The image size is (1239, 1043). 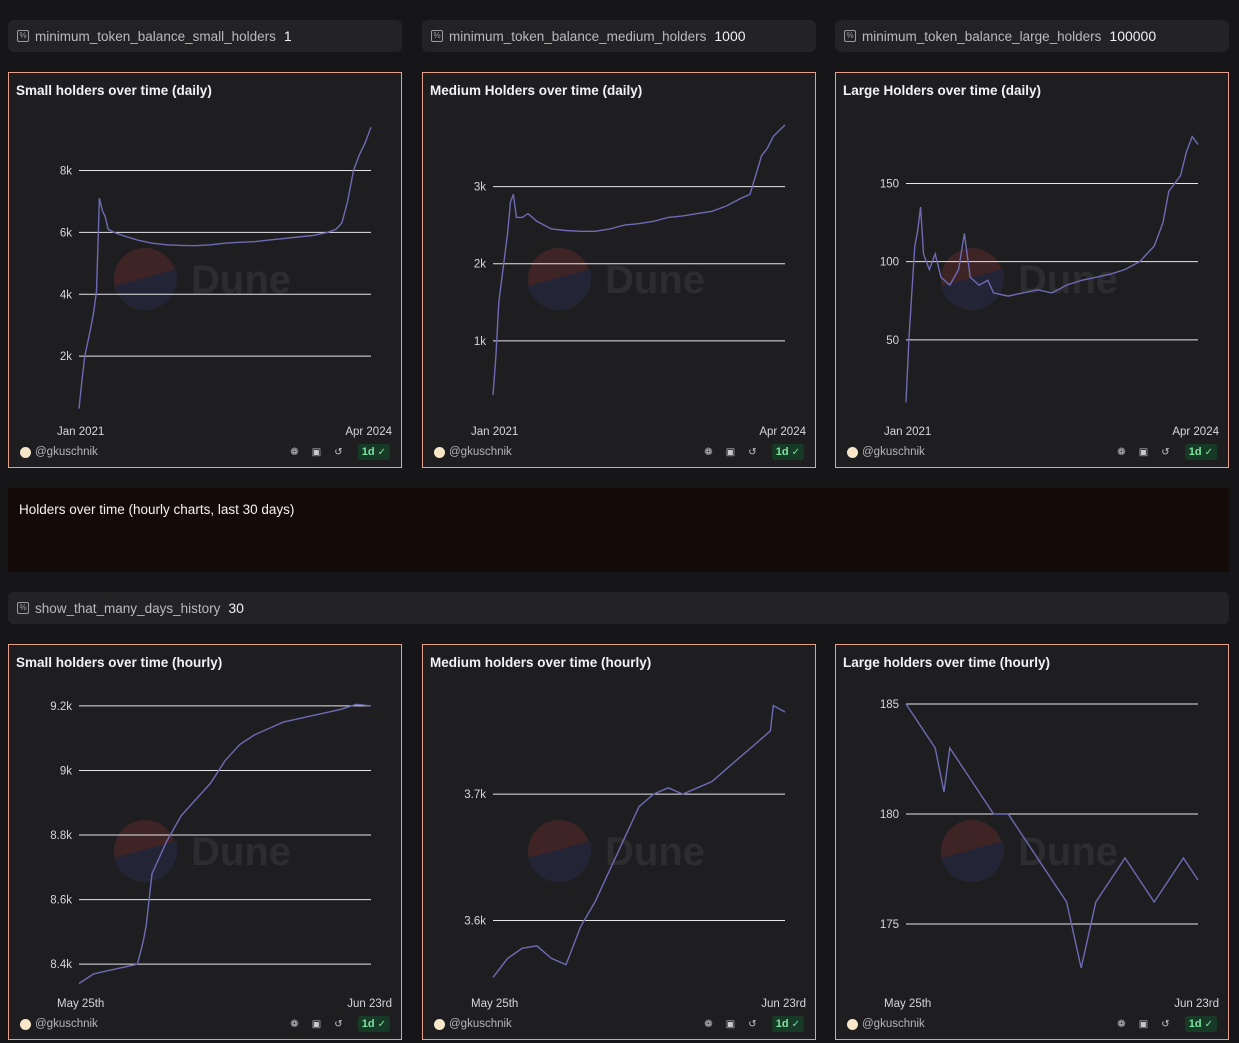 I want to click on y-tick-label: 100, so click(x=889, y=263).